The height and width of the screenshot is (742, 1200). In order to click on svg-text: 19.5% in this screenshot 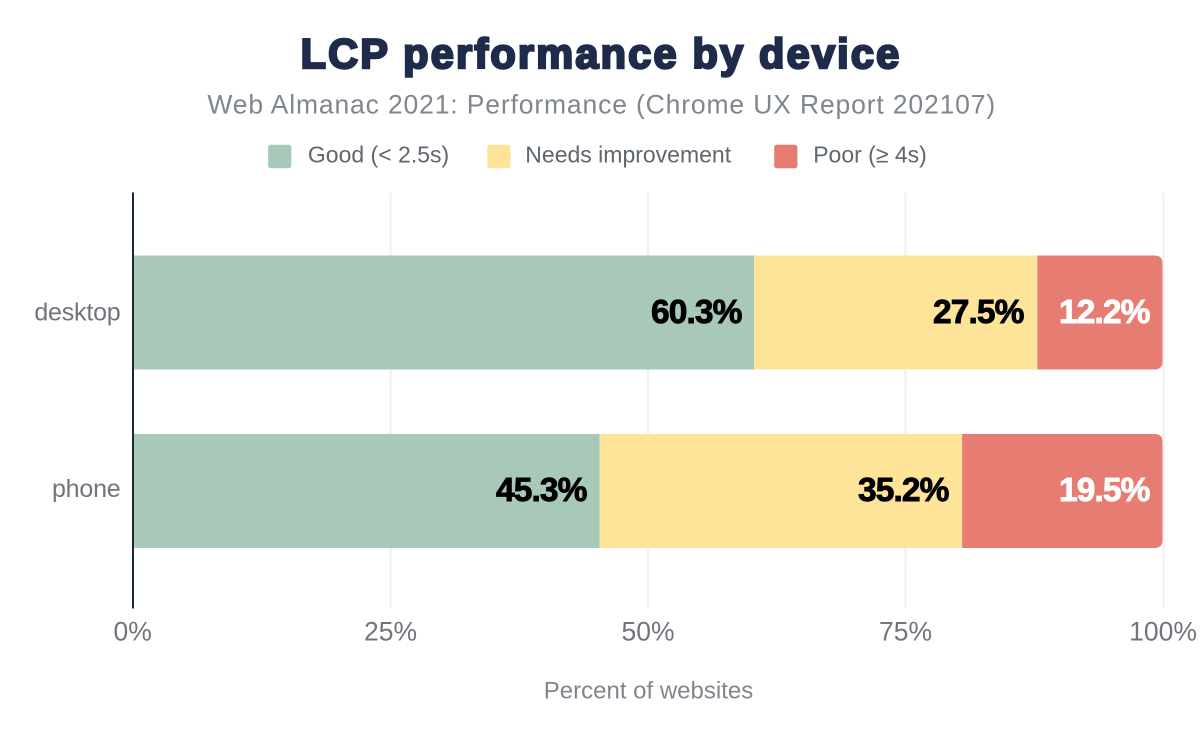, I will do `click(1104, 490)`.